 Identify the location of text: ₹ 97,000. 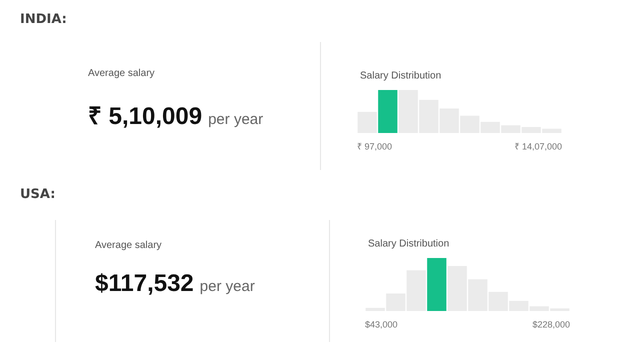
(374, 147).